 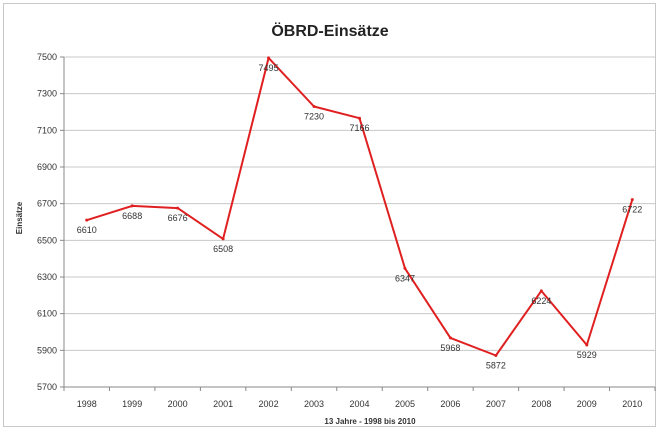 What do you see at coordinates (47, 314) in the screenshot?
I see `y-tick-label: 6100` at bounding box center [47, 314].